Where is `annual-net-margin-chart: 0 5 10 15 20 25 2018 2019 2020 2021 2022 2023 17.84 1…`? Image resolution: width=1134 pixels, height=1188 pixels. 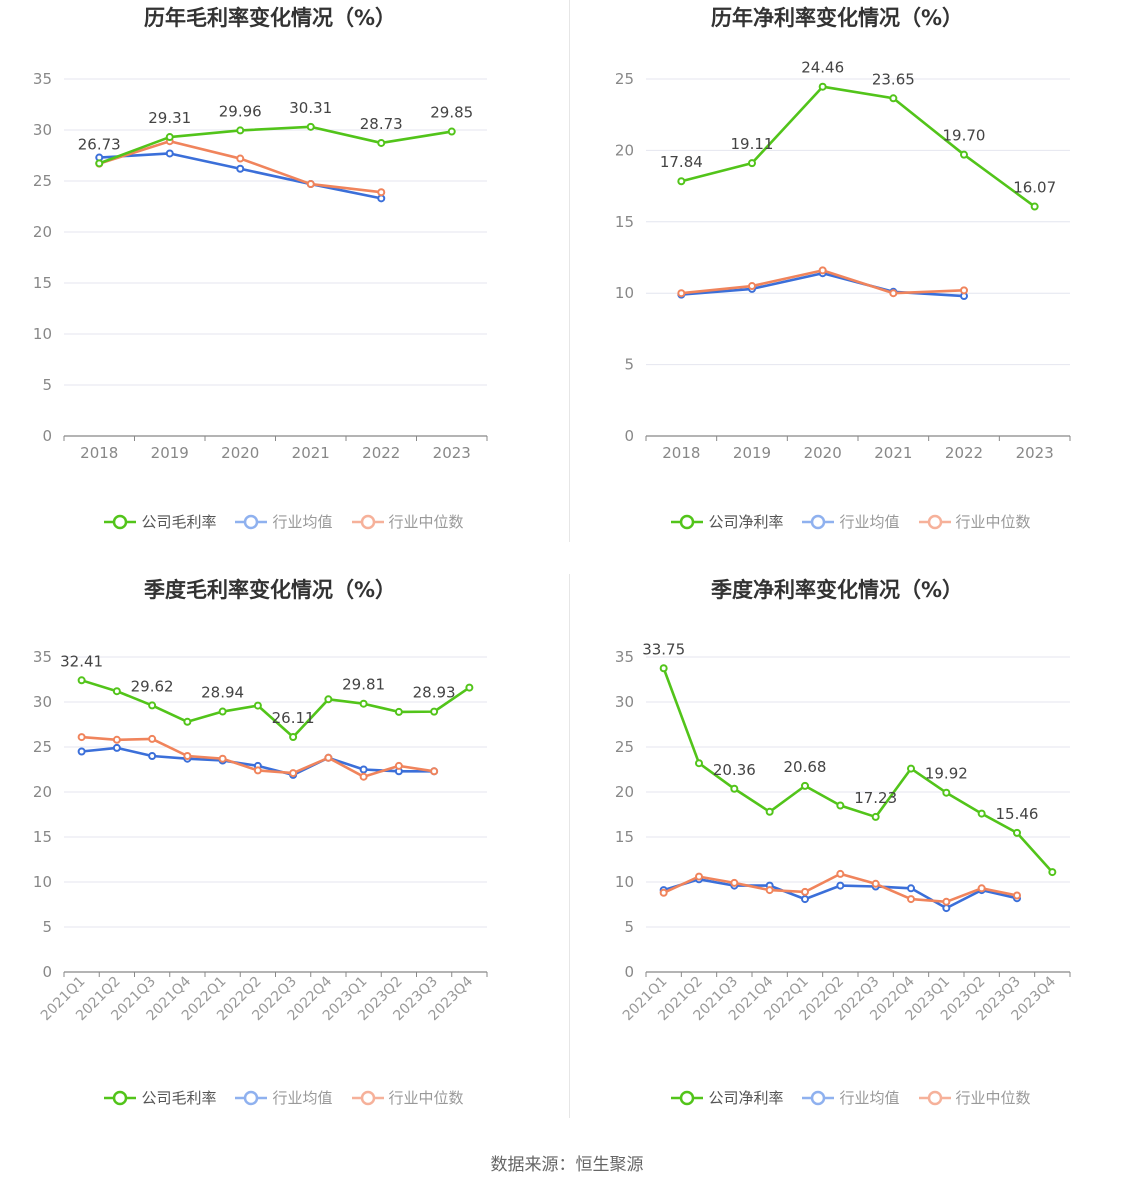
annual-net-margin-chart: 0 5 10 15 20 25 2018 2019 2020 2021 2022 2023 17.84 1… is located at coordinates (843, 260).